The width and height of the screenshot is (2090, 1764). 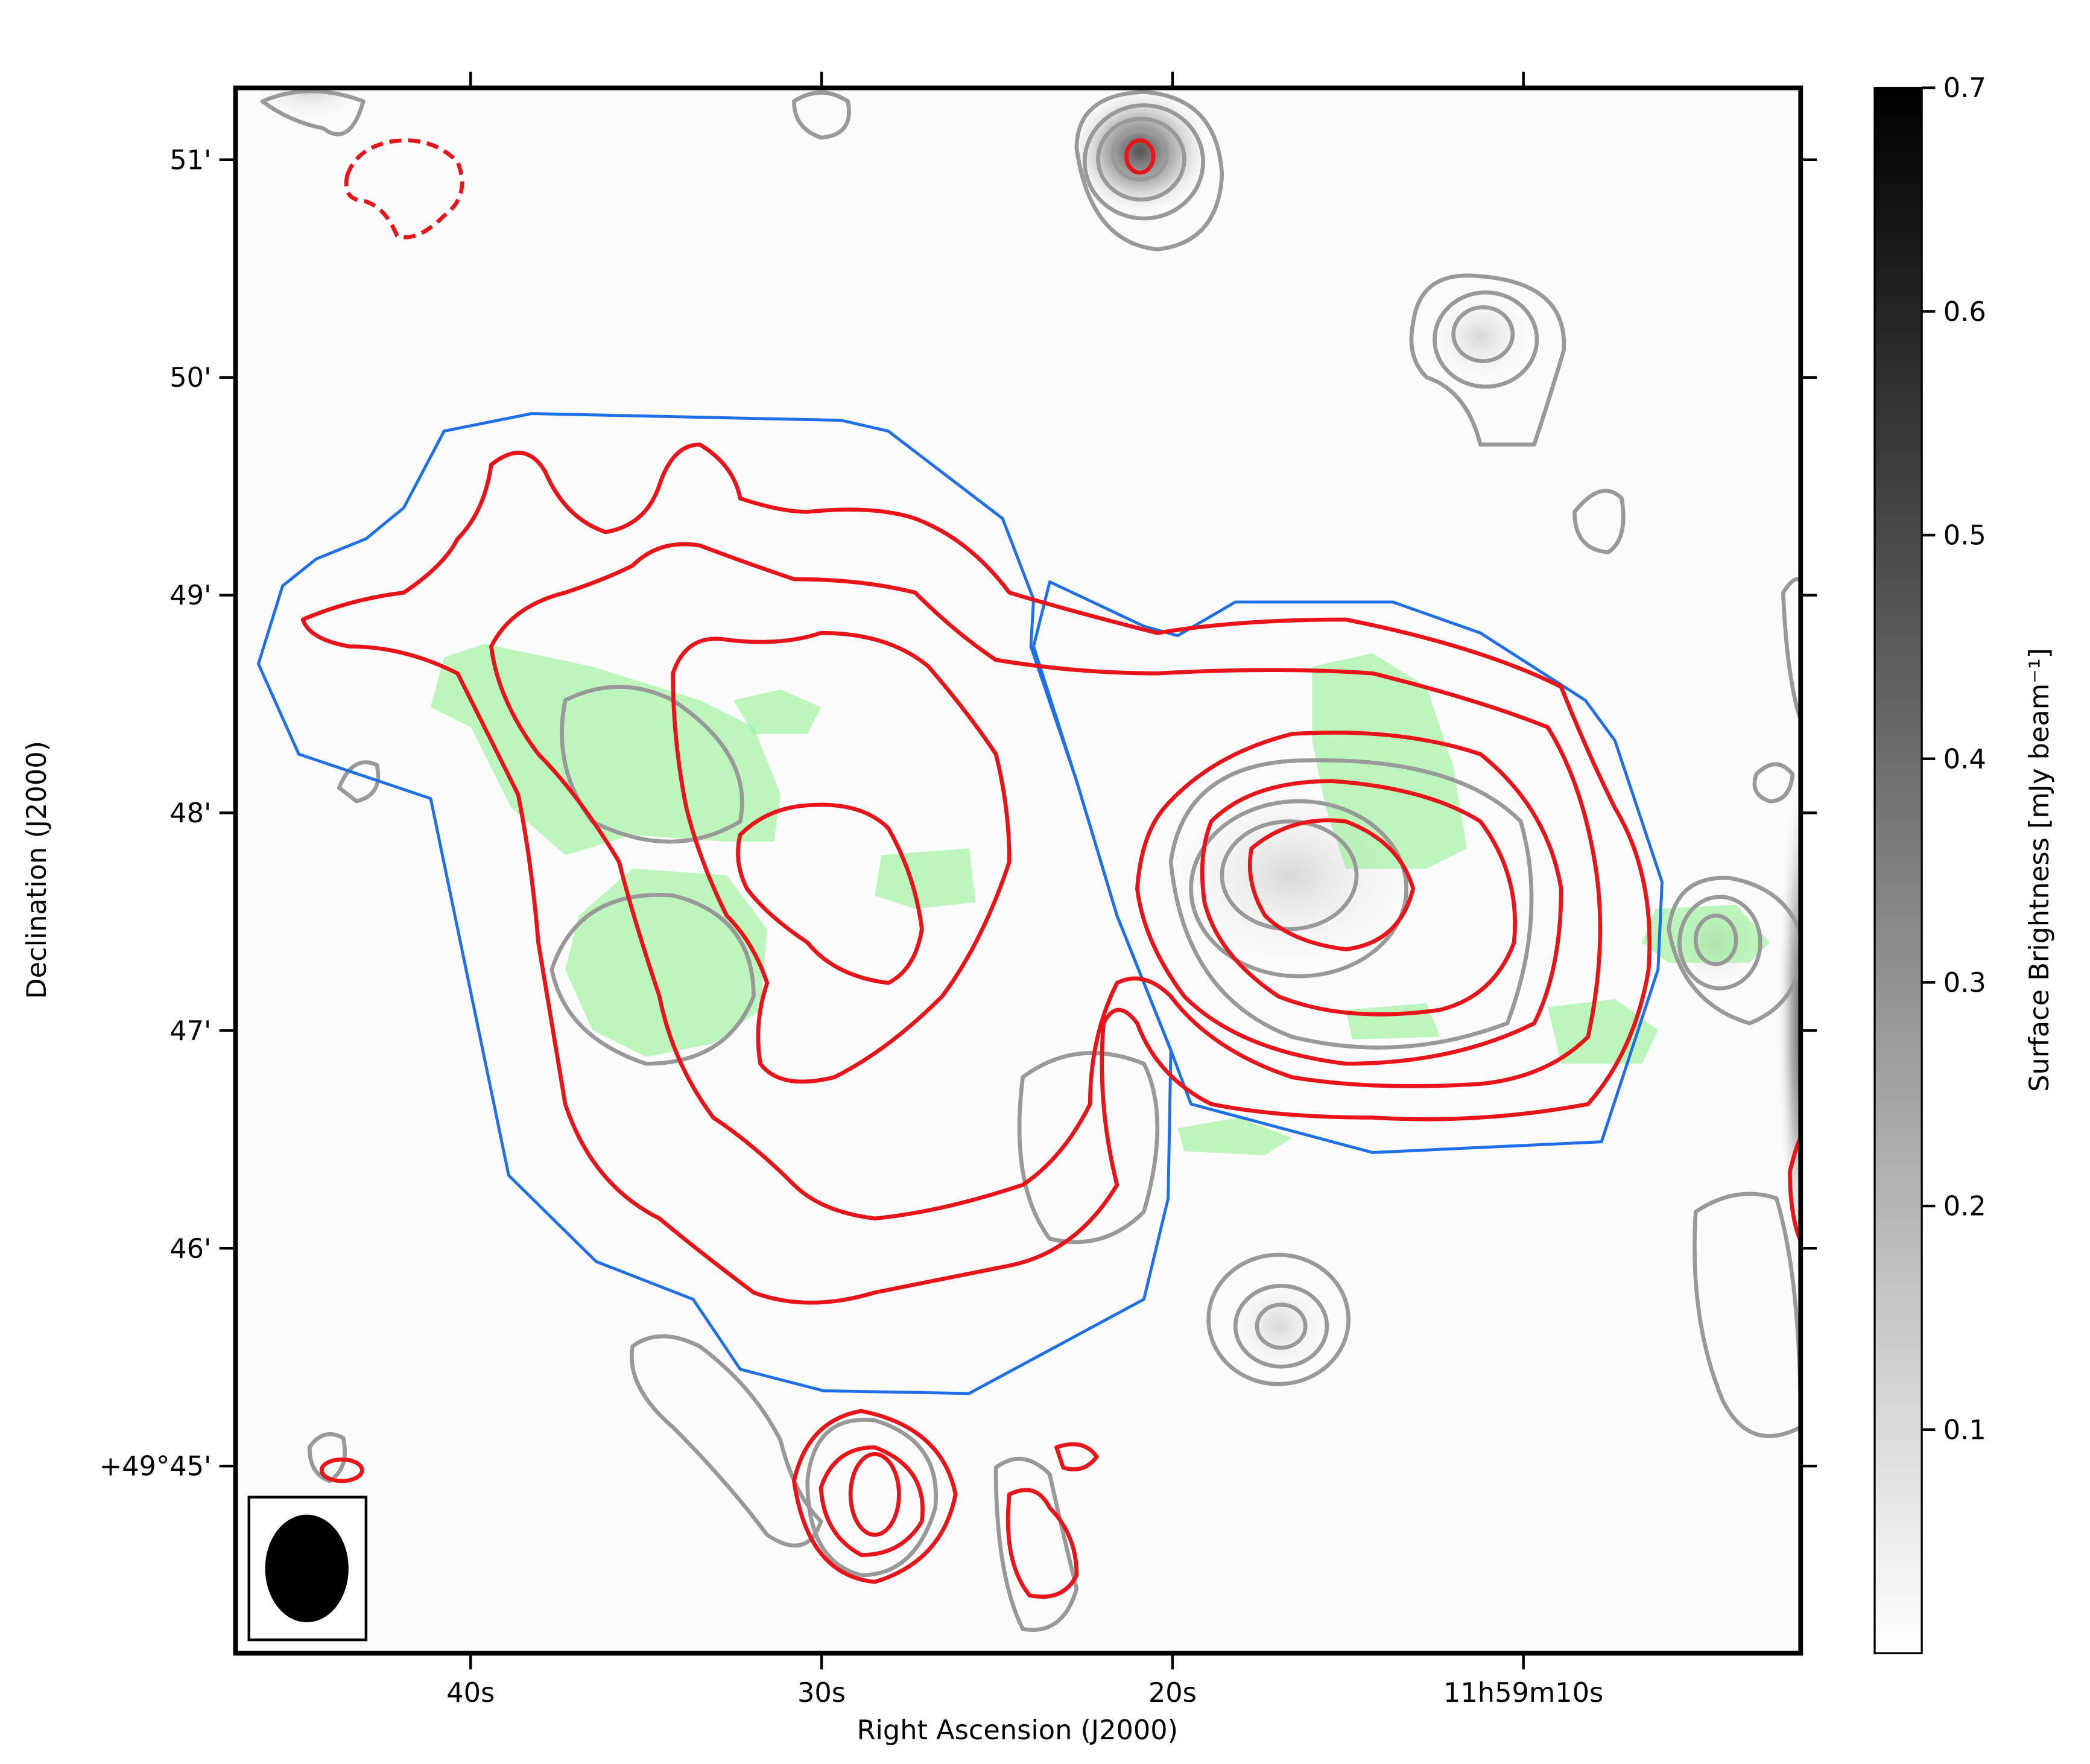 I want to click on colorbar-tick-label: 0.1, so click(x=1964, y=1429).